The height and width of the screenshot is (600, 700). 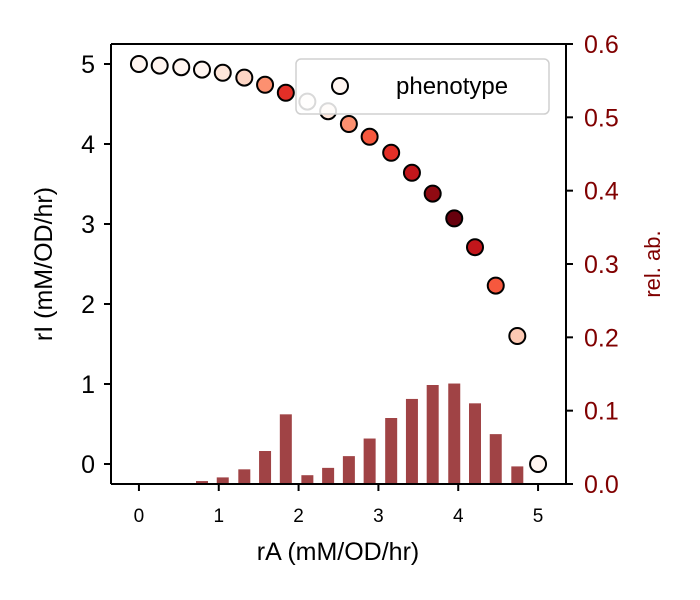 I want to click on y2-tick-label-1: 0.1, so click(x=601, y=412).